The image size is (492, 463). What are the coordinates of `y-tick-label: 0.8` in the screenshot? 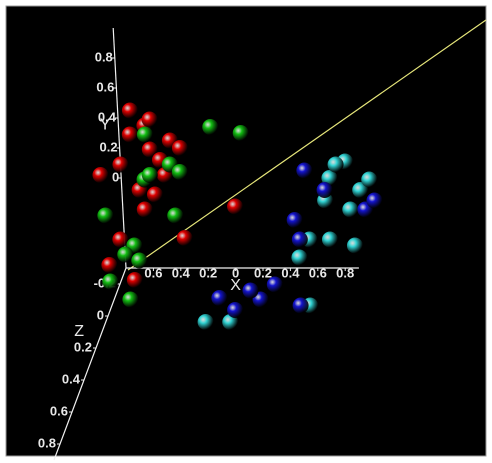 It's located at (104, 56).